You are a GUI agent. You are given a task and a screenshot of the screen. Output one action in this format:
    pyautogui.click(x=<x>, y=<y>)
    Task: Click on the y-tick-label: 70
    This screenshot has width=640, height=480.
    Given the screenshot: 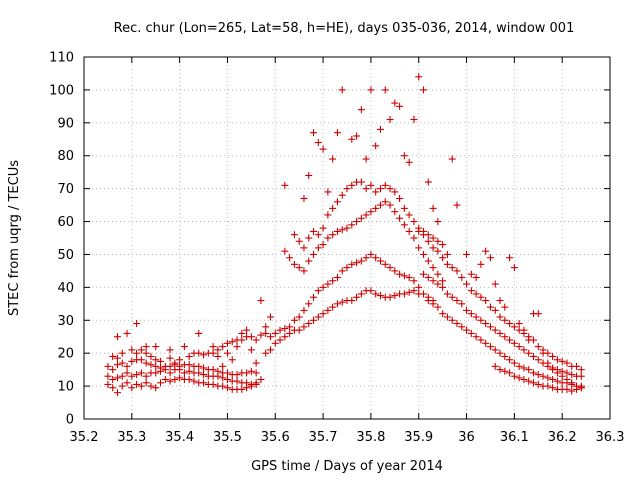 What is the action you would take?
    pyautogui.click(x=65, y=189)
    